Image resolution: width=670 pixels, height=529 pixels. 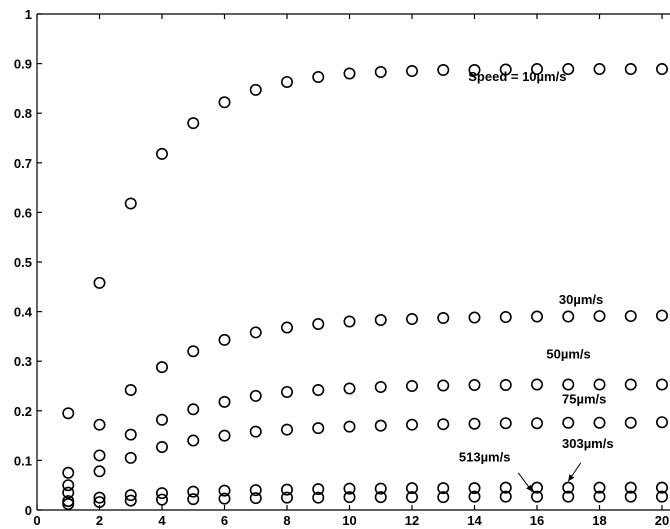 What do you see at coordinates (599, 520) in the screenshot?
I see `x-tick-label: 18` at bounding box center [599, 520].